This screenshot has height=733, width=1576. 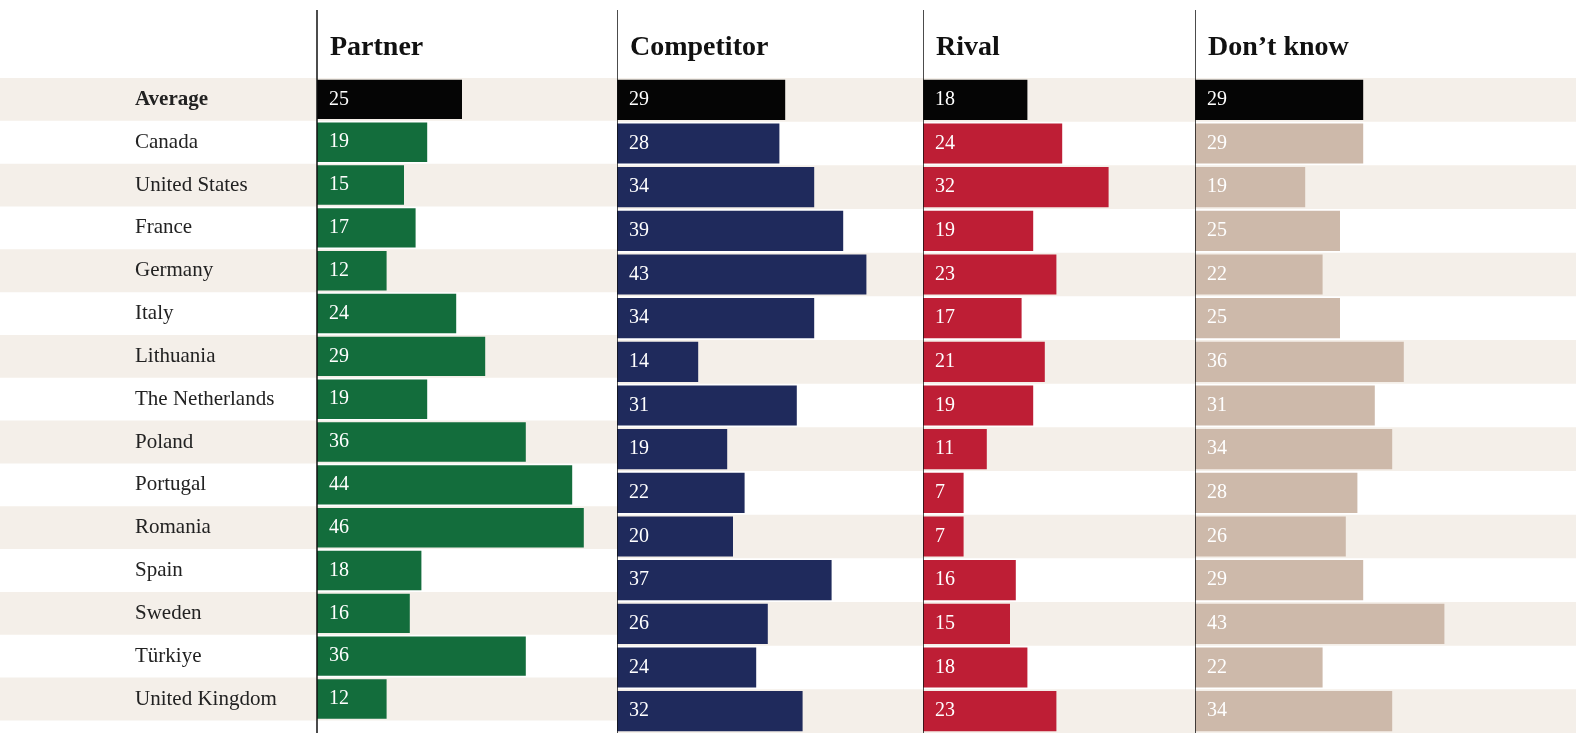 What do you see at coordinates (164, 440) in the screenshot?
I see `y-tick-label: Poland` at bounding box center [164, 440].